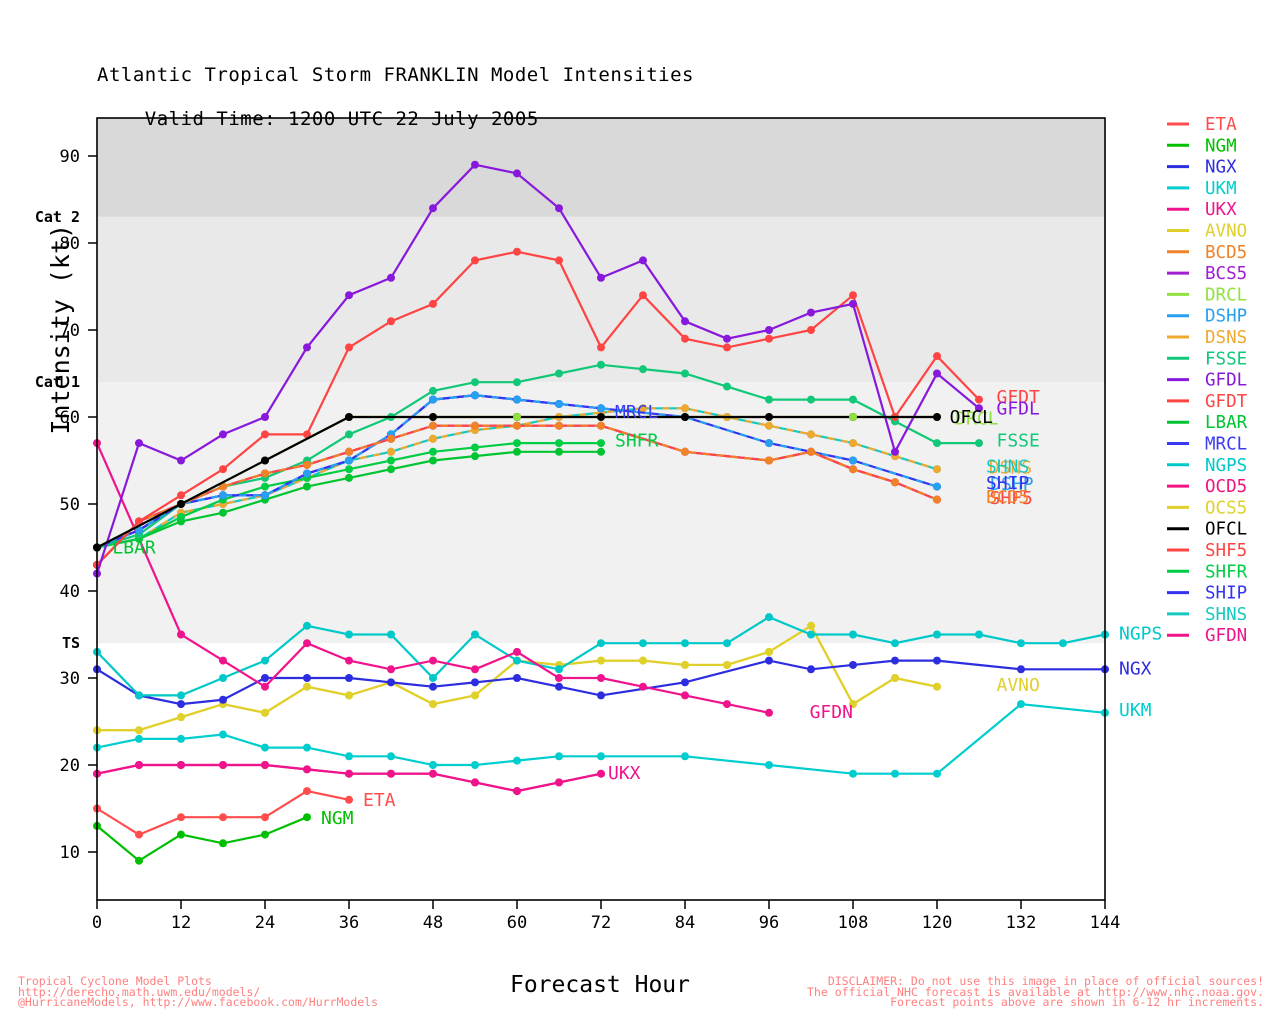  What do you see at coordinates (433, 923) in the screenshot?
I see `x-tick-label: 48` at bounding box center [433, 923].